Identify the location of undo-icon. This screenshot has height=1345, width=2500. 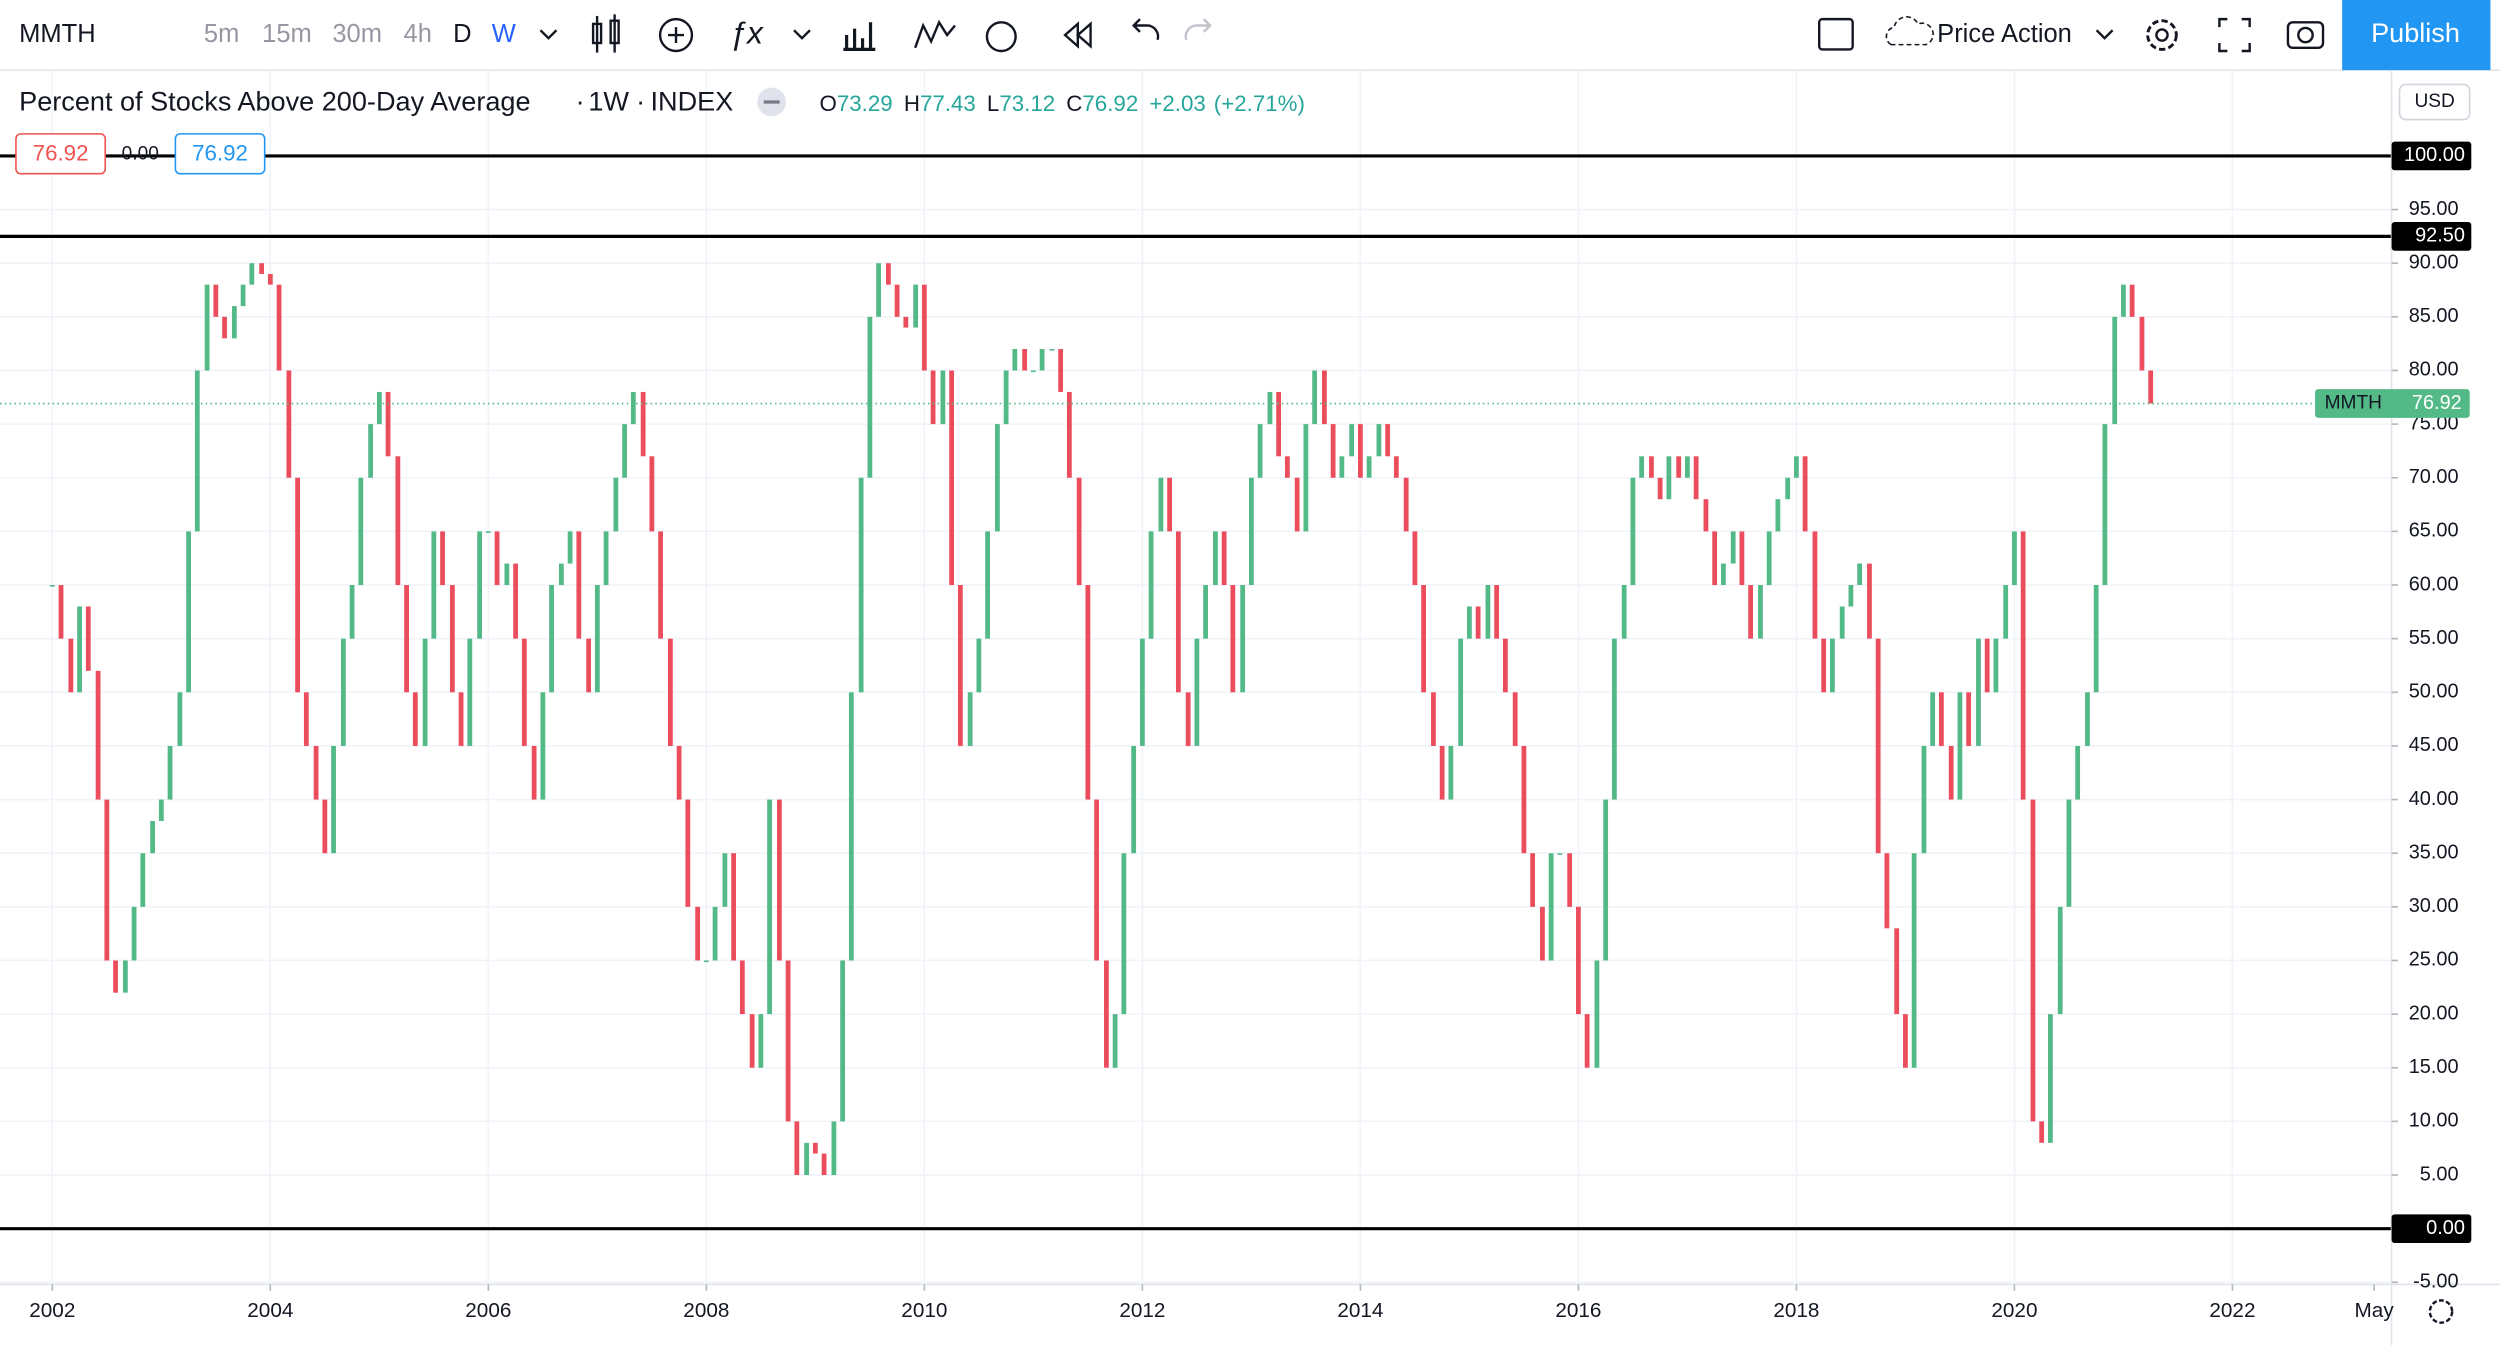
(1145, 29).